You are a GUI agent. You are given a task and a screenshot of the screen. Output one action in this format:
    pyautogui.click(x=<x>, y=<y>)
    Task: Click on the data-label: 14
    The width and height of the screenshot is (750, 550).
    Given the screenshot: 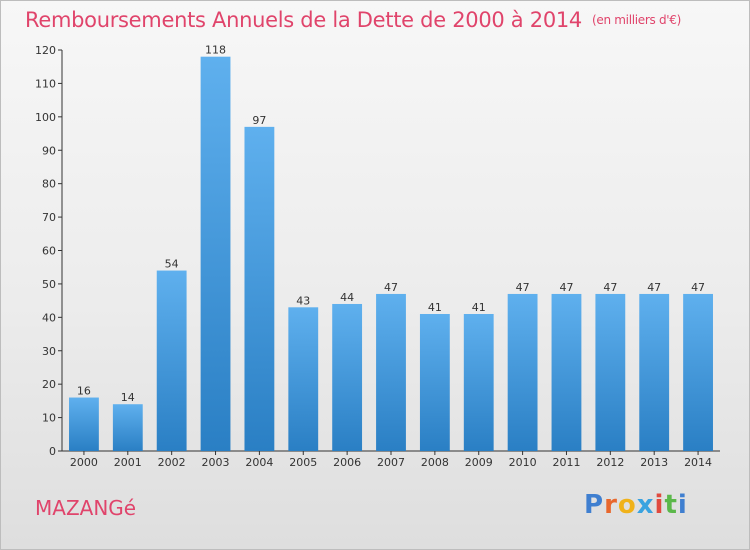 What is the action you would take?
    pyautogui.click(x=128, y=397)
    